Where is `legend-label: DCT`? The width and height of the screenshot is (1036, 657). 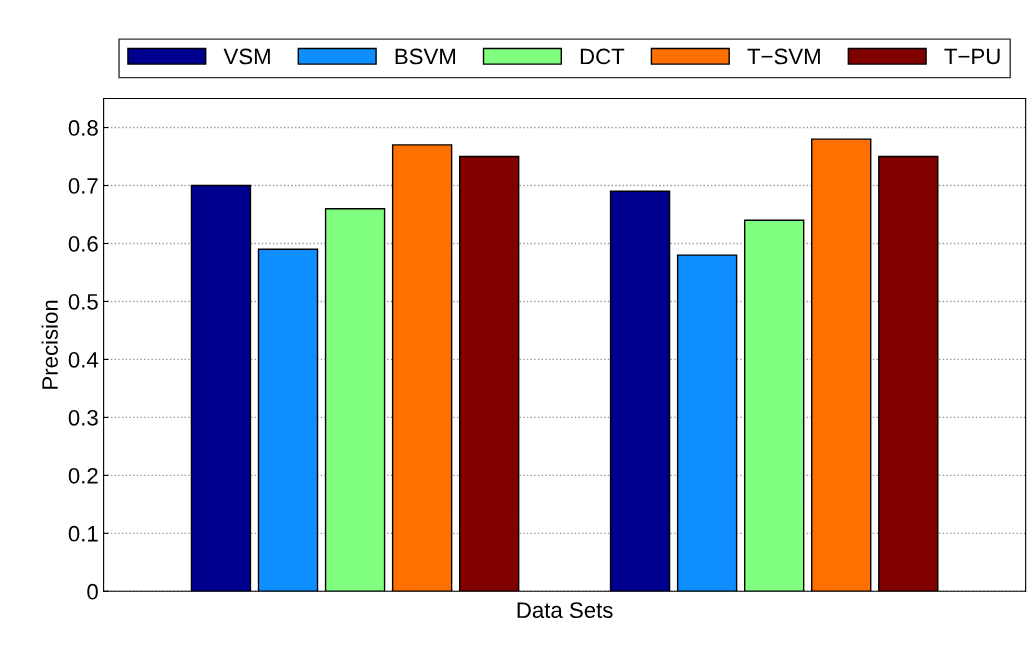 legend-label: DCT is located at coordinates (602, 56).